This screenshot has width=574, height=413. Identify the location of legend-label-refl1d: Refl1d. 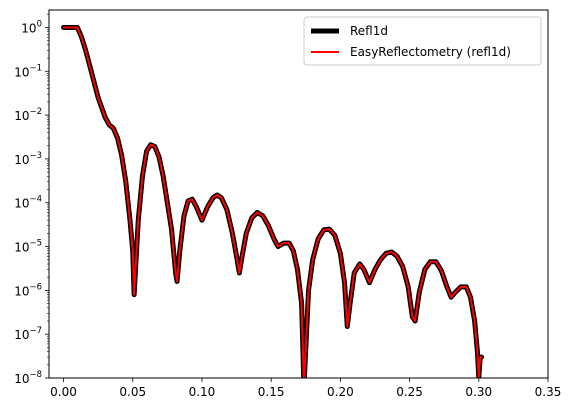
(369, 31).